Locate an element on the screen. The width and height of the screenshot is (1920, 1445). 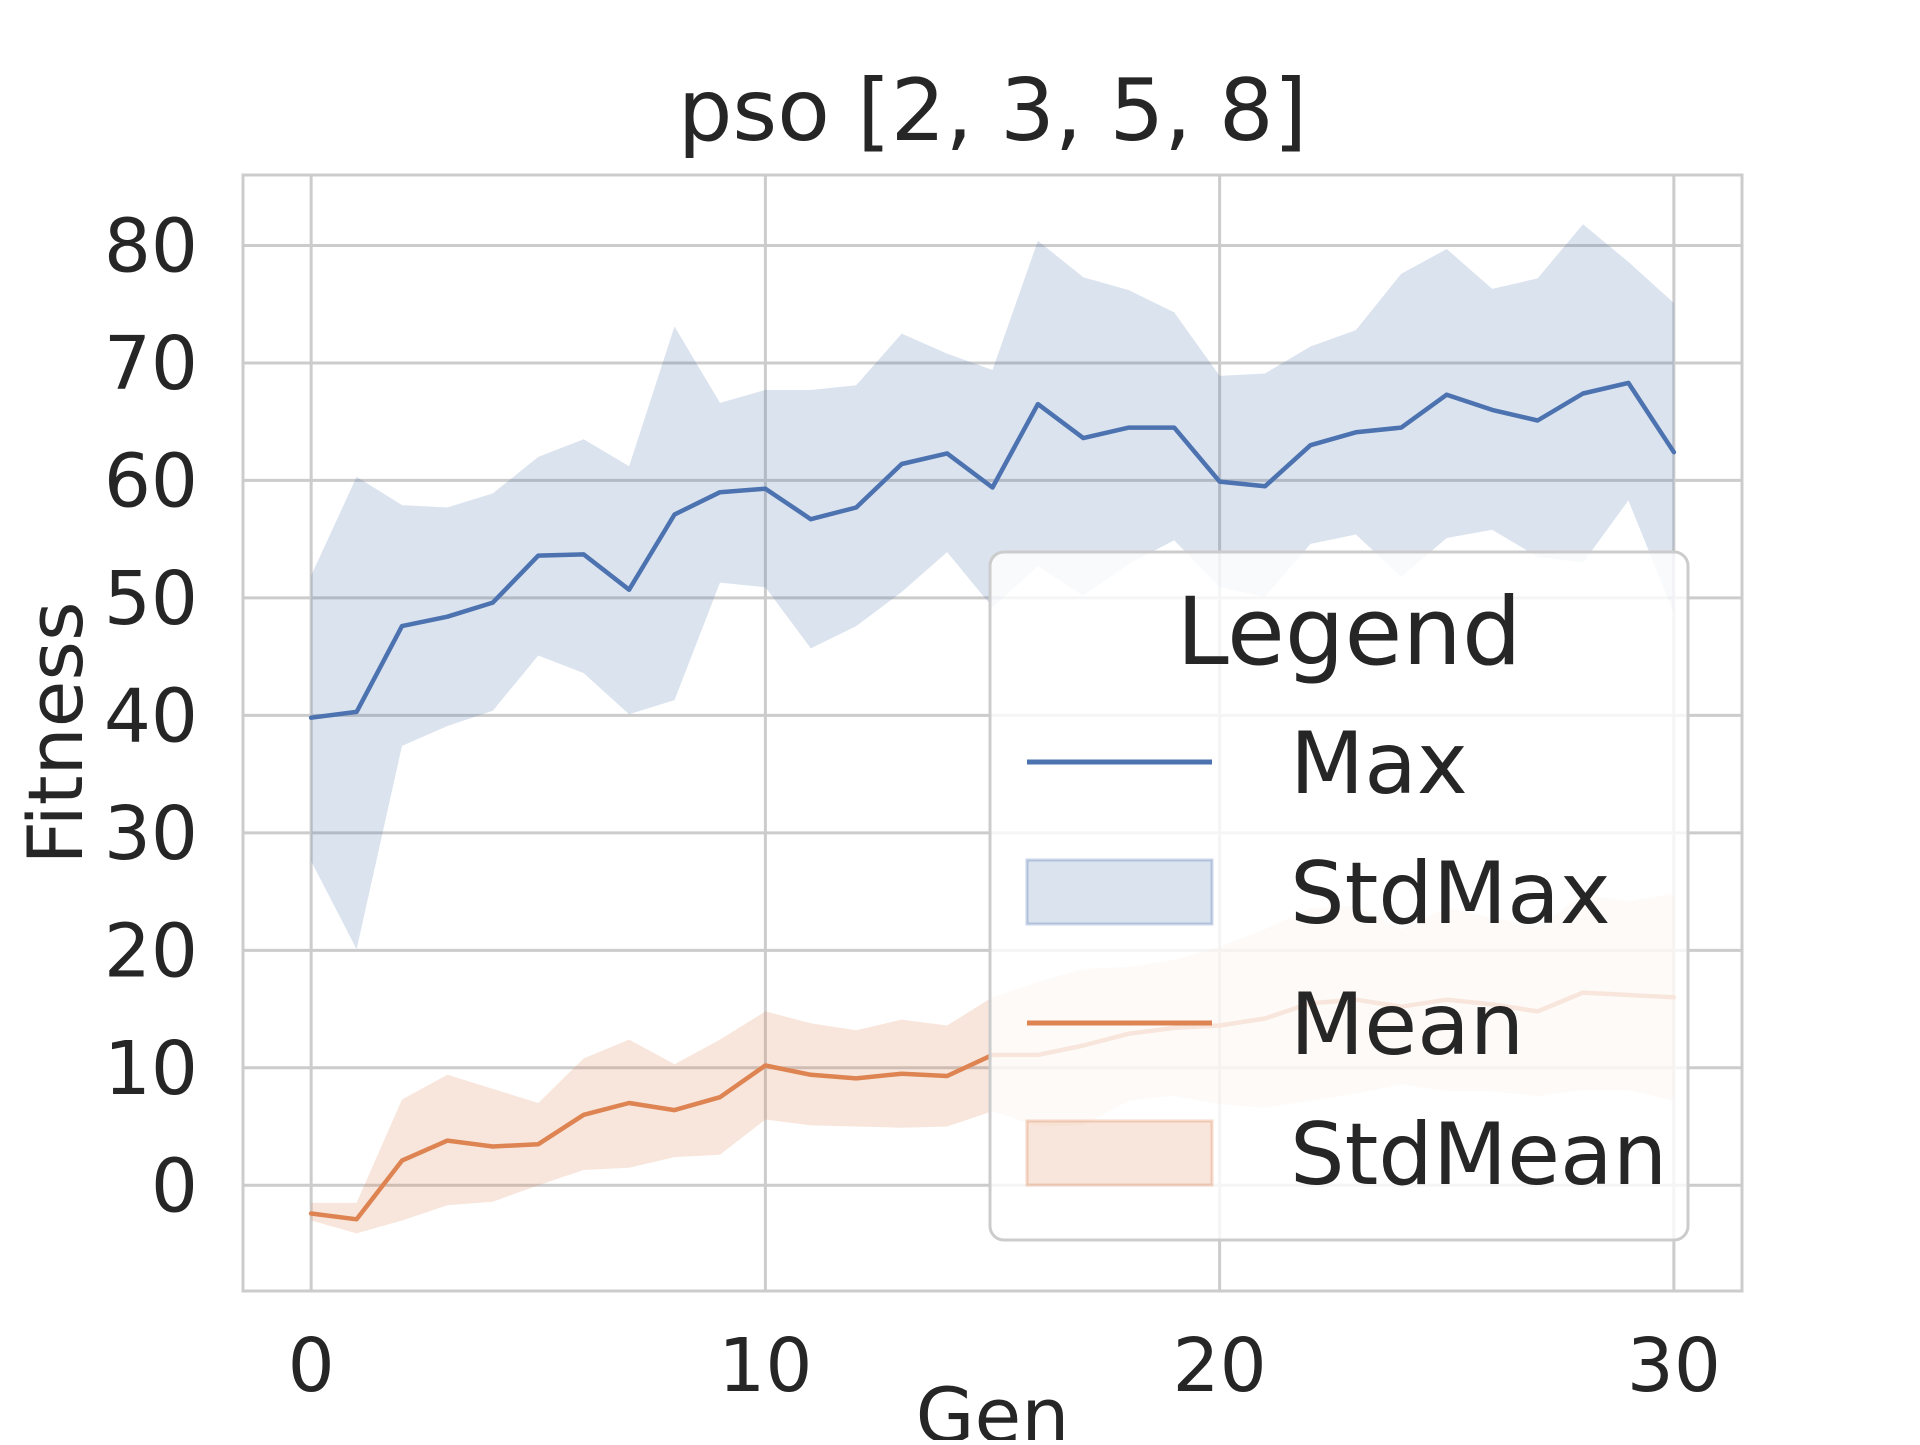
x-axis-label: Gen is located at coordinates (993, 1405).